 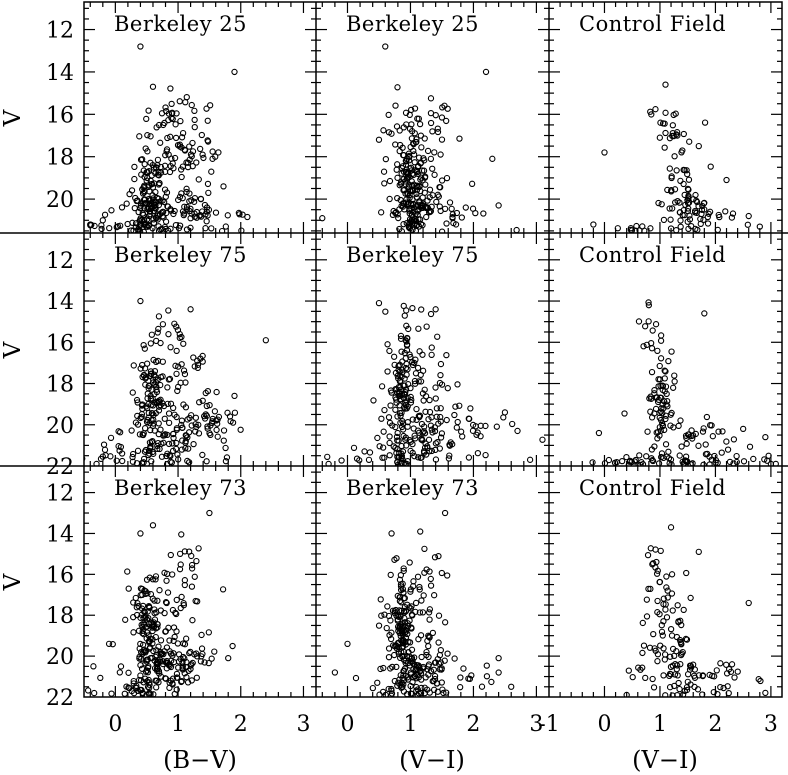 I want to click on scatter-points, so click(x=160, y=603).